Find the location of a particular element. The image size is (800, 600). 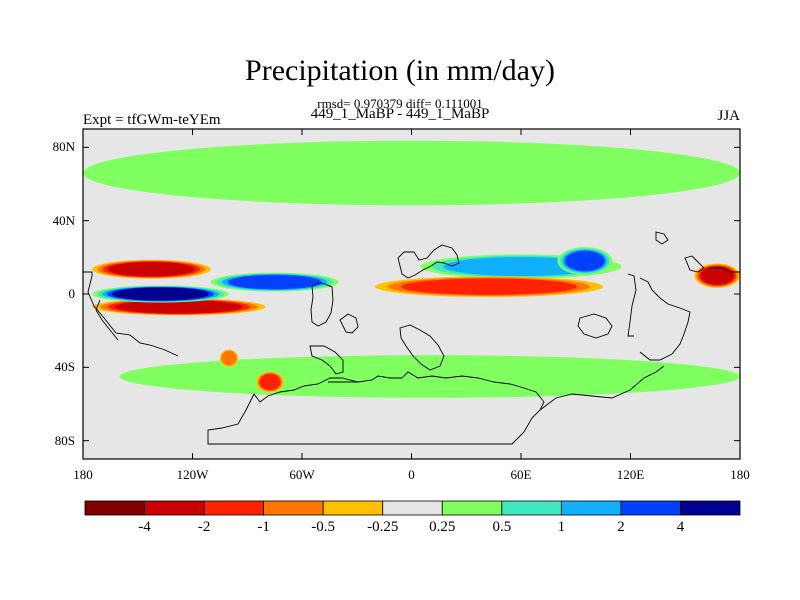

plot-title: Precipitation (in mm/day) is located at coordinates (400, 70).